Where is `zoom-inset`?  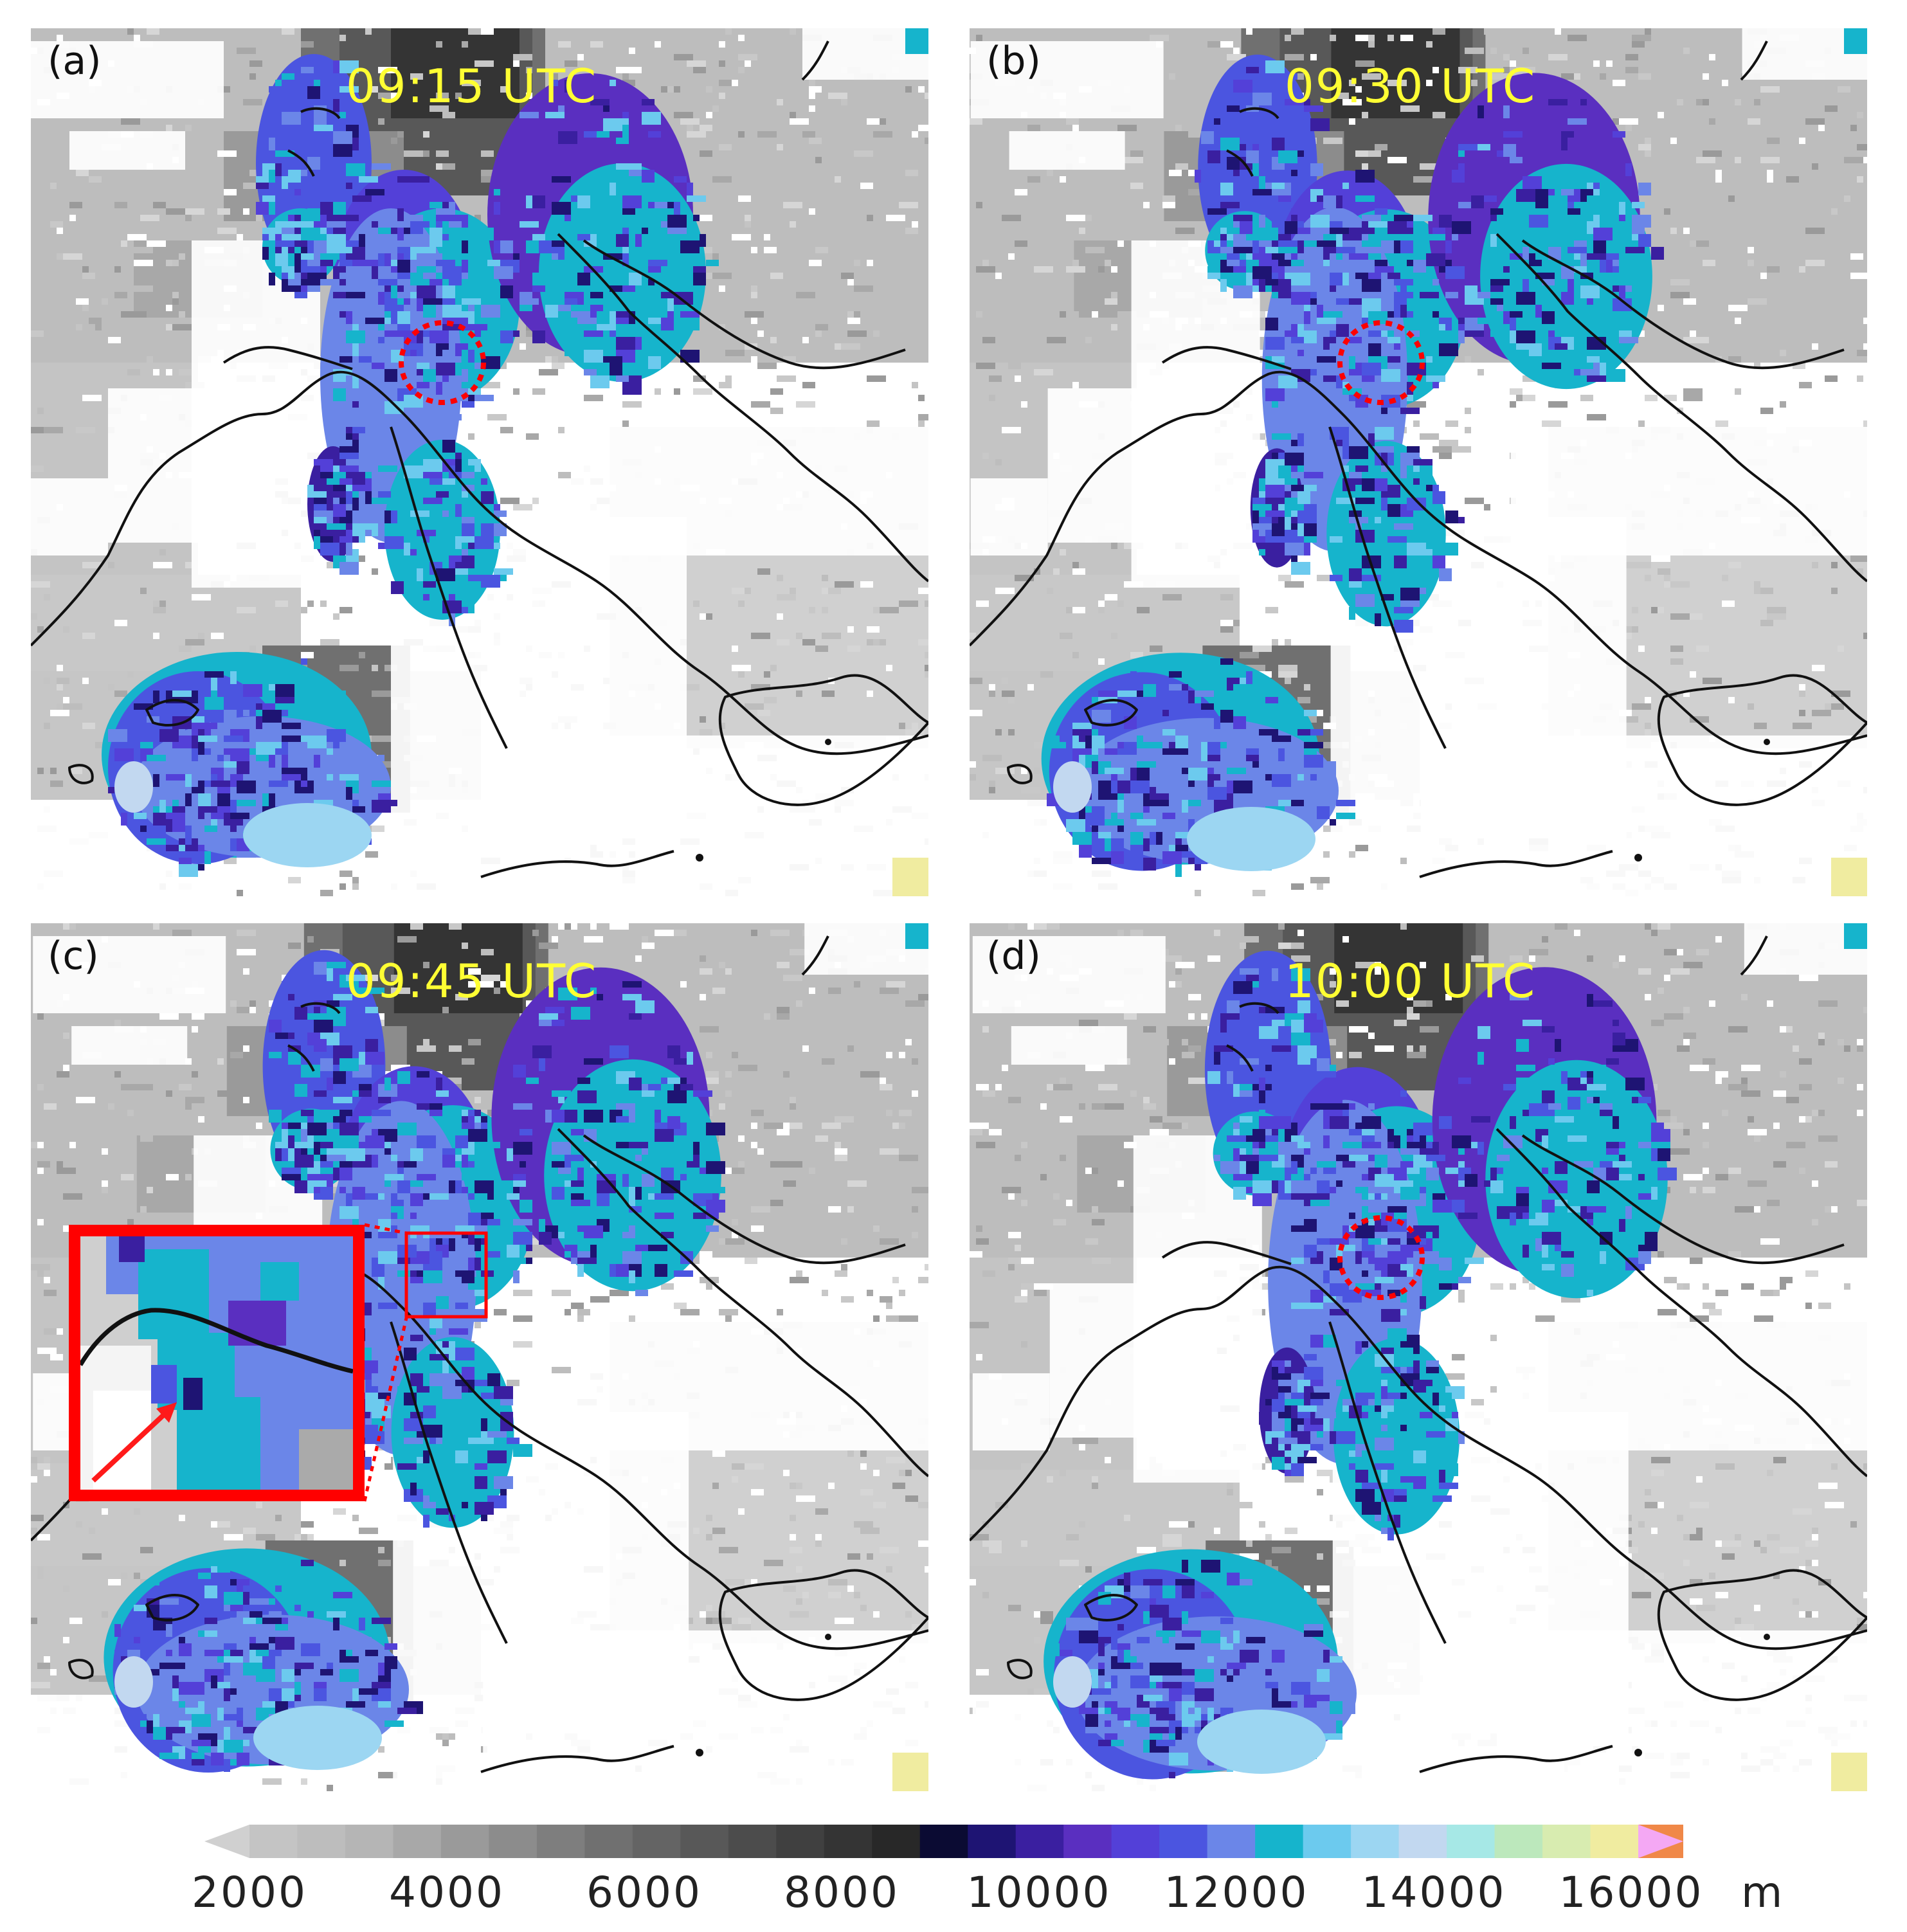
zoom-inset is located at coordinates (217, 1363).